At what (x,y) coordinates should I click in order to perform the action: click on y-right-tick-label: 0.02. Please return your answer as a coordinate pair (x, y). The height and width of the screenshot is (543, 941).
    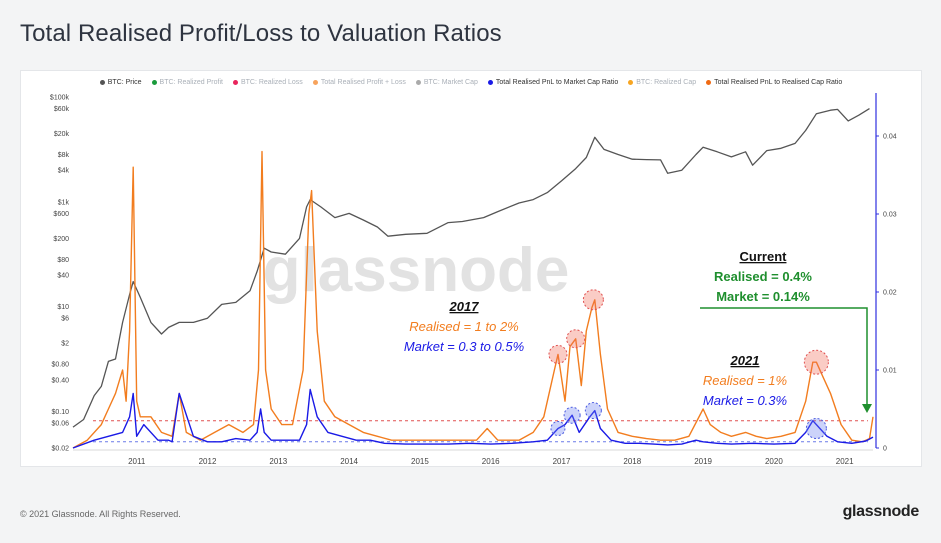
    Looking at the image, I should click on (890, 293).